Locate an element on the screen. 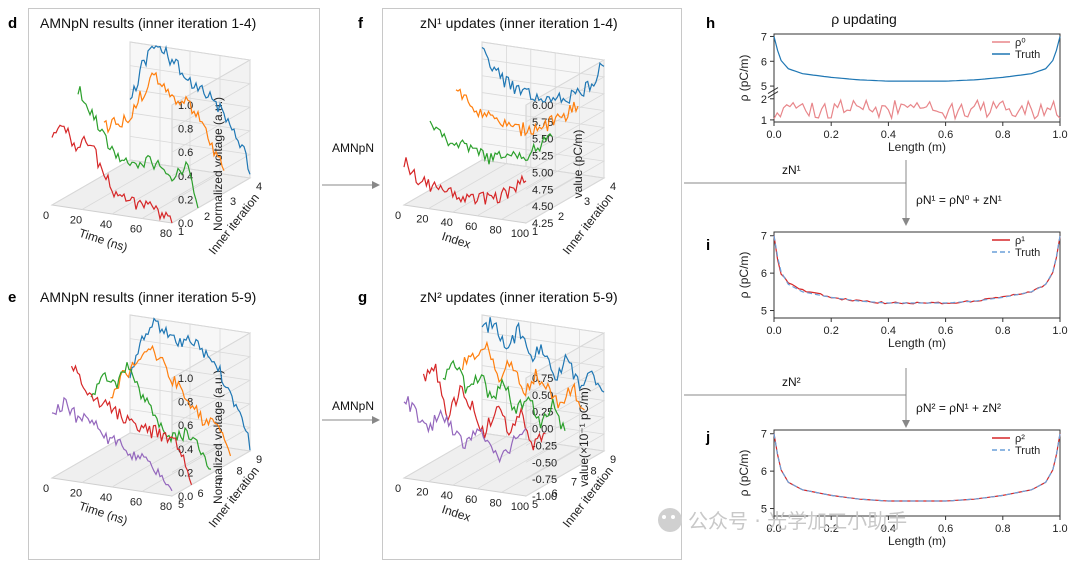 Image resolution: width=1080 pixels, height=564 pixels. y-tick-label: 4 is located at coordinates (259, 187).